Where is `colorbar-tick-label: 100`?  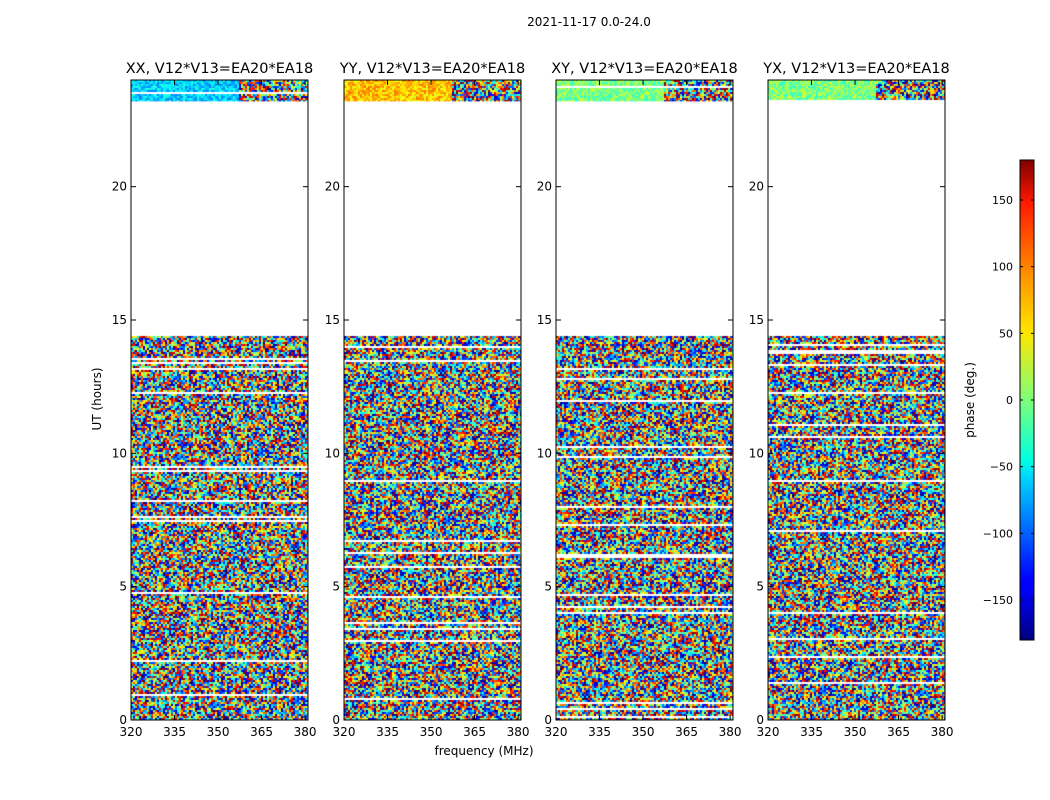
colorbar-tick-label: 100 is located at coordinates (1002, 267).